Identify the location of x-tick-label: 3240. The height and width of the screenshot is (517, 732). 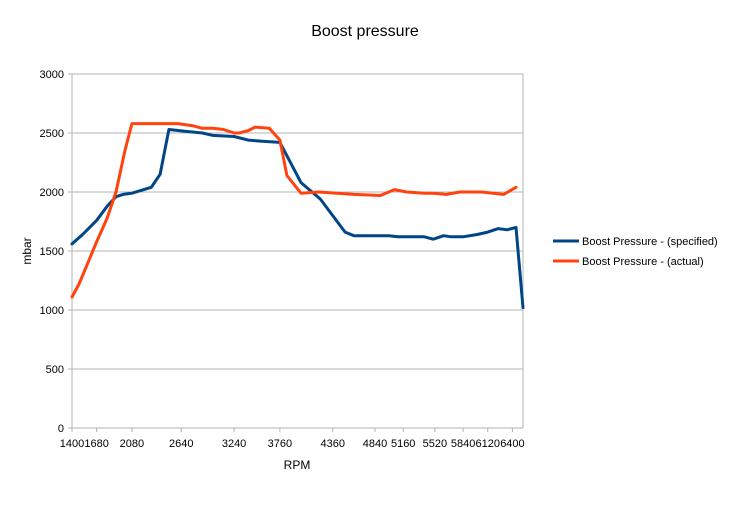
(234, 444).